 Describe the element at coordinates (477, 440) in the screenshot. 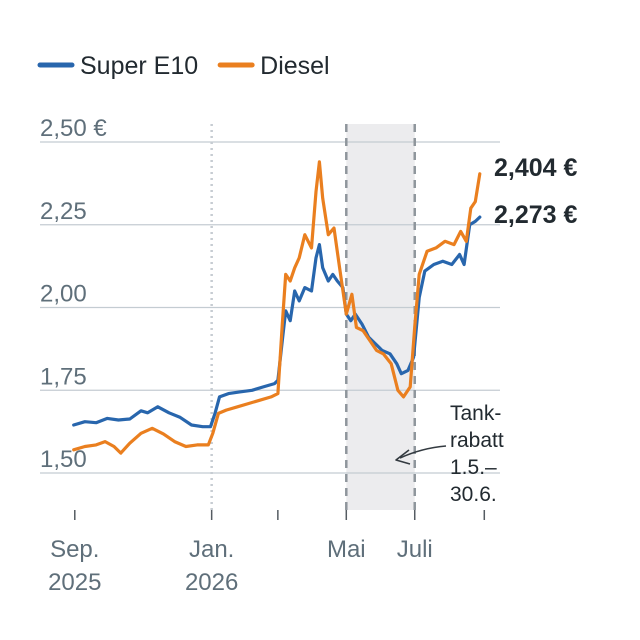

I see `annotation-line-1: rabatt` at that location.